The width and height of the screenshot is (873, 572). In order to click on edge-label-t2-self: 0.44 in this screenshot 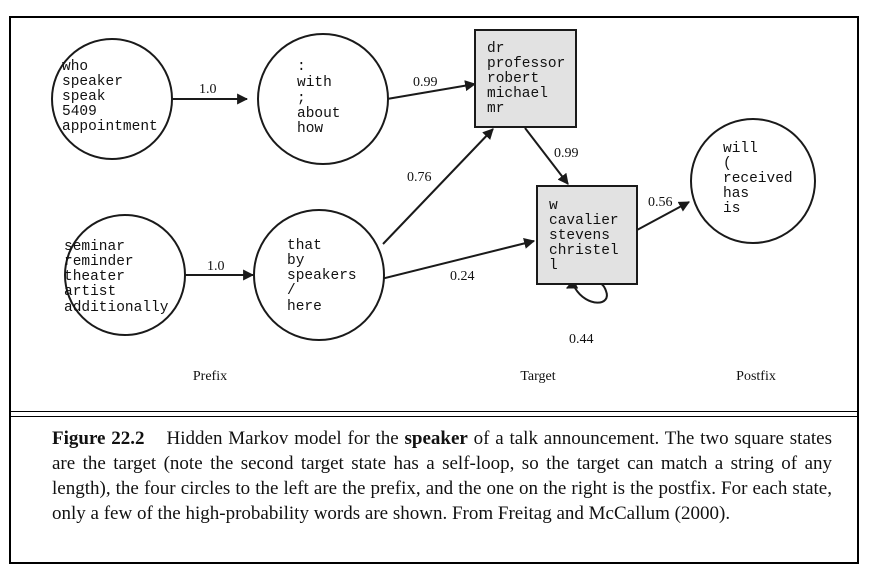, I will do `click(581, 339)`.